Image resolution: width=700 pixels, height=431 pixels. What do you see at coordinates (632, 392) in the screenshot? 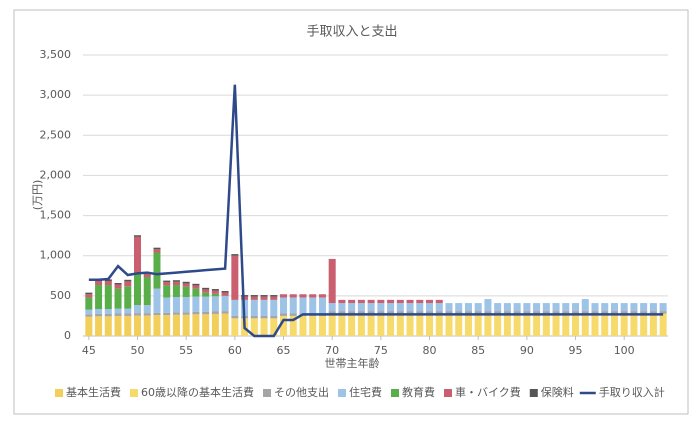
I see `legend-label: 手取り収入計` at bounding box center [632, 392].